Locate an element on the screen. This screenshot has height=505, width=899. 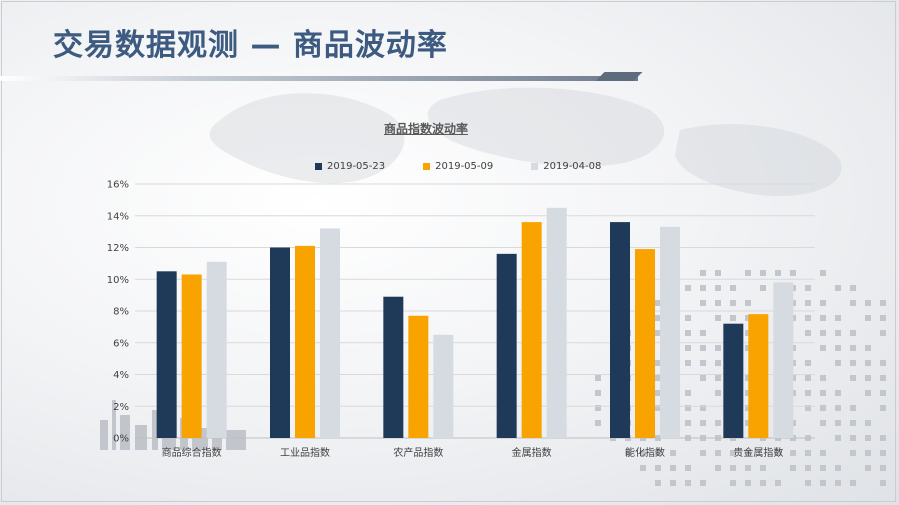
legend-label-series-3: 2019-04-08 is located at coordinates (572, 166).